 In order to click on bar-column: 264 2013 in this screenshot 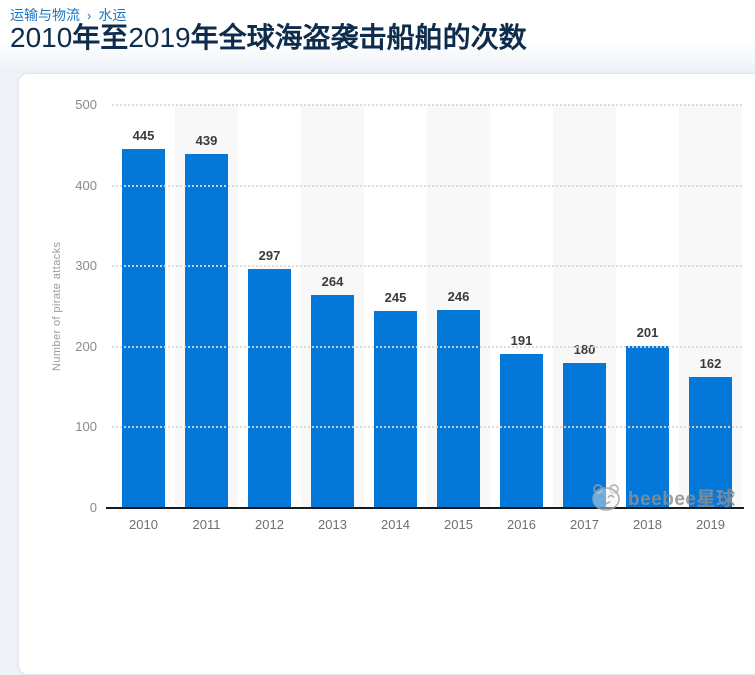, I will do `click(332, 318)`.